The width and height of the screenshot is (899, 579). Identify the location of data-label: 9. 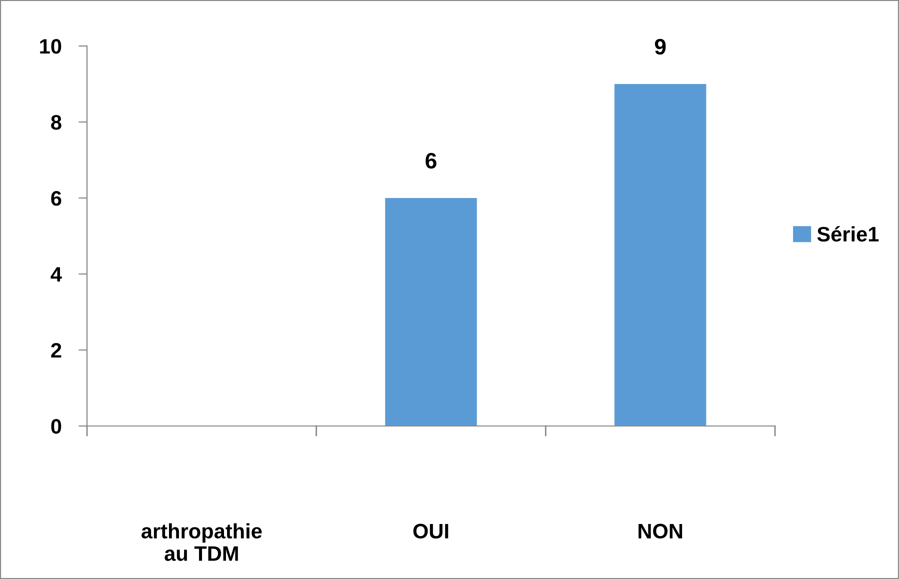
(660, 46).